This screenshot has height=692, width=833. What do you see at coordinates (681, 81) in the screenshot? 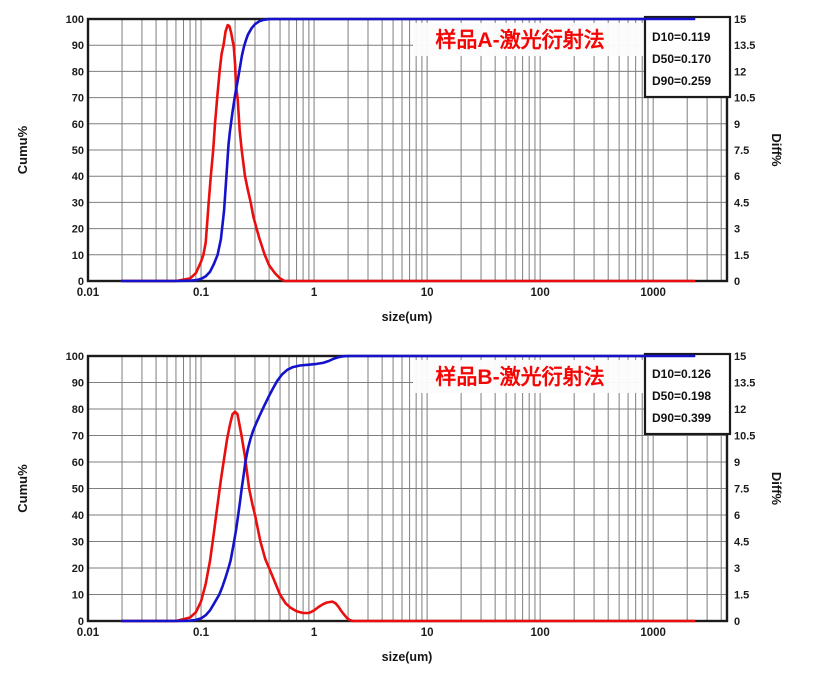
I see `legend-item: D90=0.259` at bounding box center [681, 81].